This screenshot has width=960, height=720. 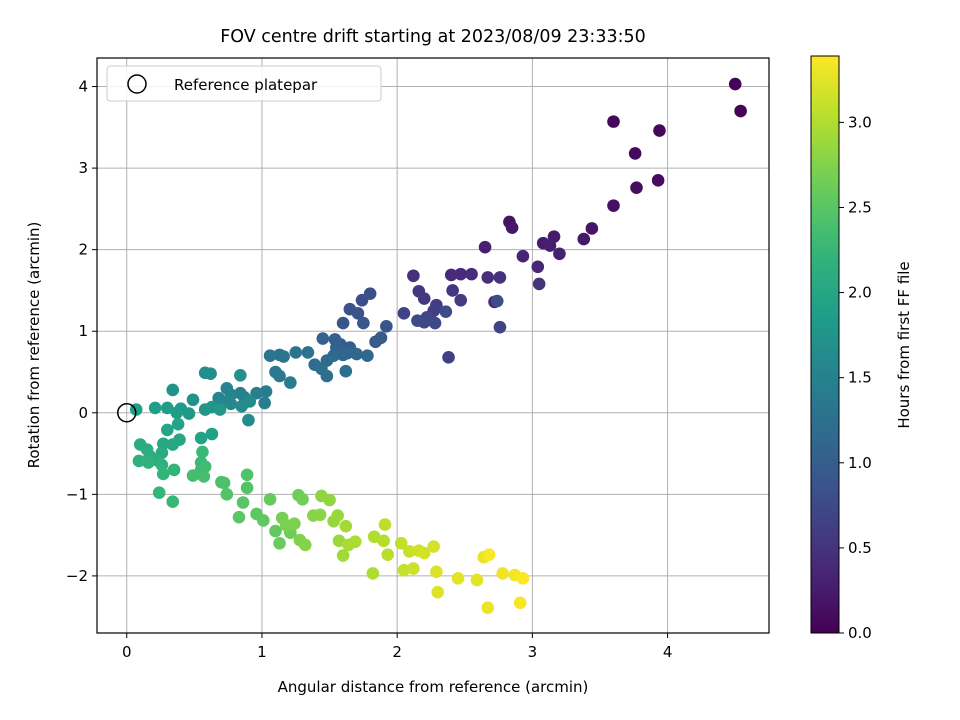 What do you see at coordinates (904, 344) in the screenshot?
I see `colorbar-label: Hours from first FF file` at bounding box center [904, 344].